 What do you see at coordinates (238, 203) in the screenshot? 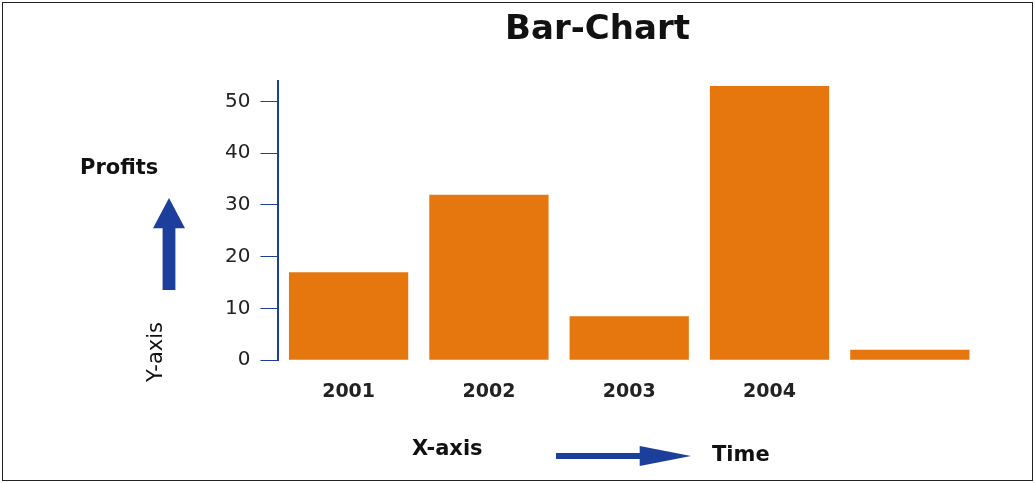
I see `y-tick-label: 30` at bounding box center [238, 203].